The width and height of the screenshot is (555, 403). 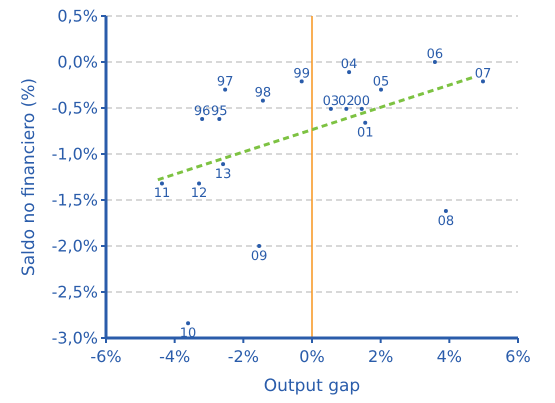 What do you see at coordinates (449, 356) in the screenshot?
I see `x-tick-label: 4%` at bounding box center [449, 356].